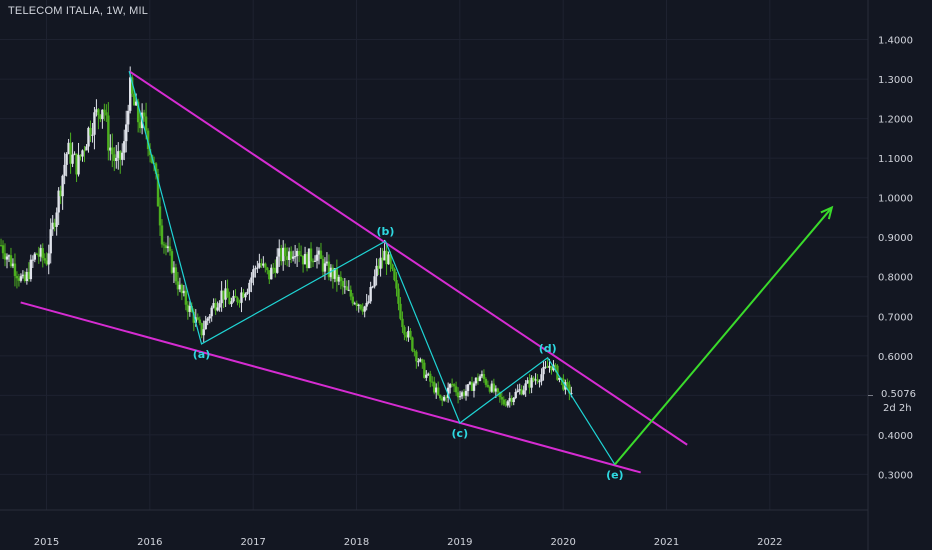  What do you see at coordinates (769, 542) in the screenshot?
I see `x-tick-label: 2022` at bounding box center [769, 542].